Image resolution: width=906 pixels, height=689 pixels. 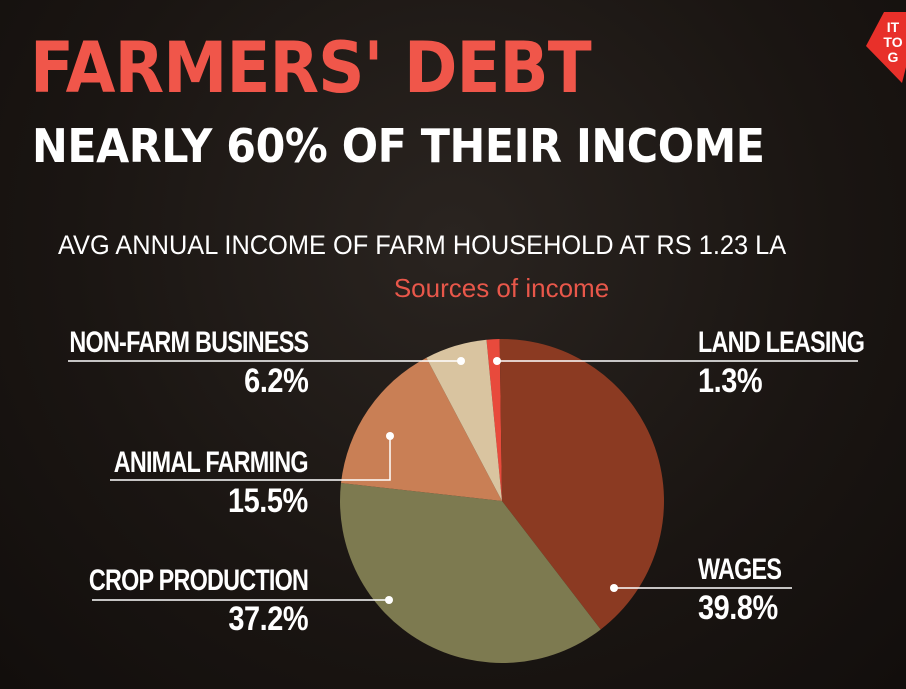 I want to click on chart-subtitle: Sources of income, so click(x=501, y=288).